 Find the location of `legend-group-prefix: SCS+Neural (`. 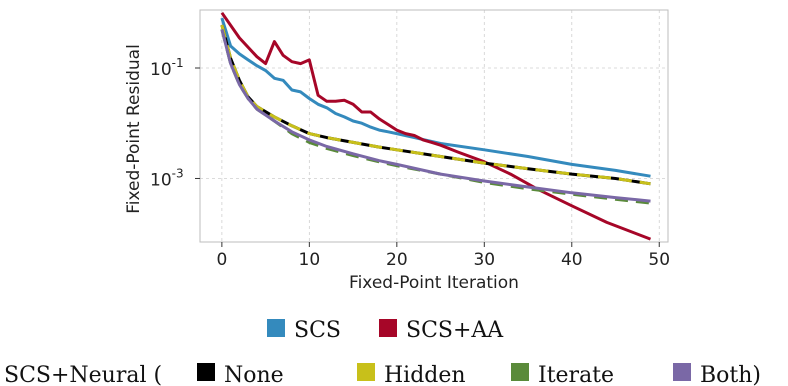

legend-group-prefix: SCS+Neural ( is located at coordinates (83, 374).